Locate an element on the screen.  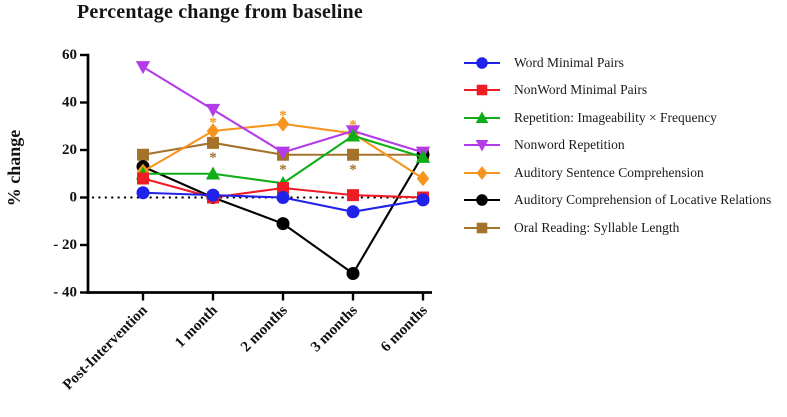
y-tick-label: 20 is located at coordinates (69, 150).